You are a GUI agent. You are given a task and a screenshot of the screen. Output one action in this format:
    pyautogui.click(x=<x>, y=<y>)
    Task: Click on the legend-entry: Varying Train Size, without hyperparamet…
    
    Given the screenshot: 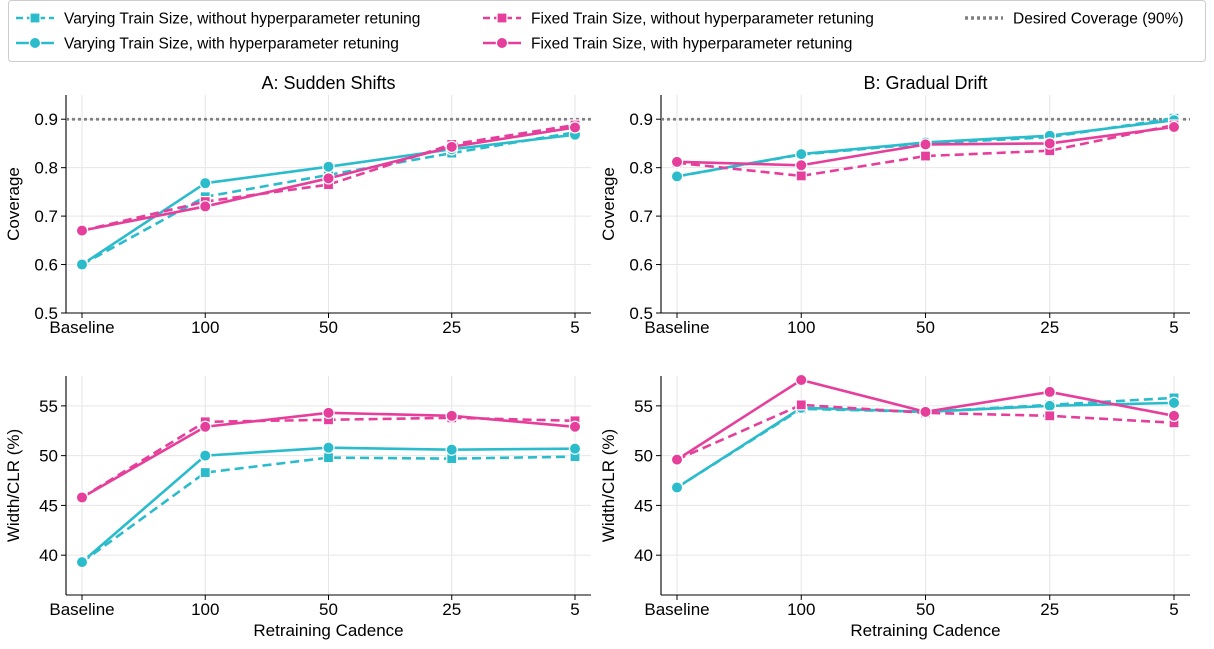 What is the action you would take?
    pyautogui.click(x=218, y=19)
    